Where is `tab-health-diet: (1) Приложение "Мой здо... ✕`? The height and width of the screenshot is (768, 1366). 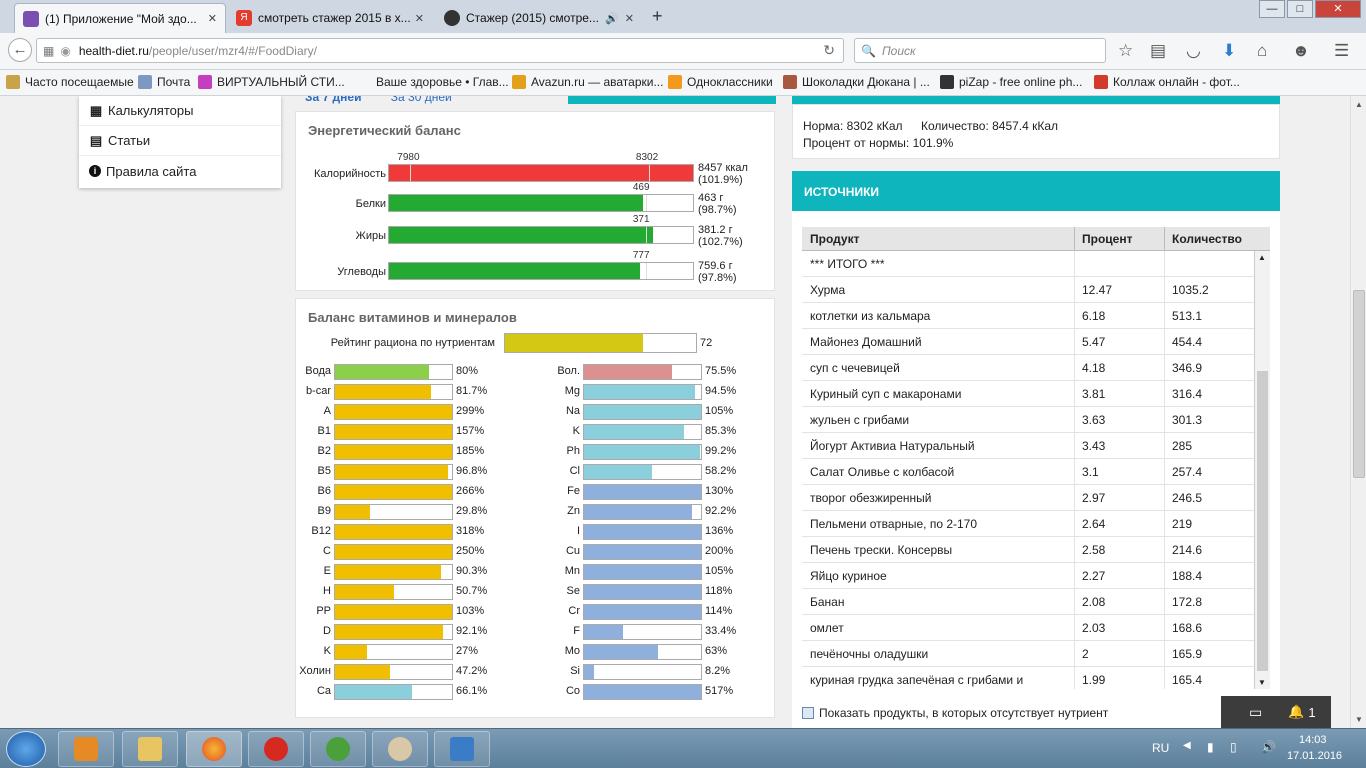
tab-health-diet: (1) Приложение "Мой здо... ✕ is located at coordinates (120, 18).